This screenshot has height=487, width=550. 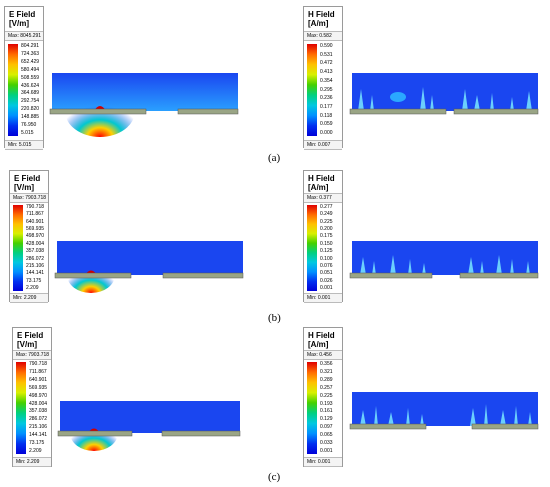 What do you see at coordinates (326, 106) in the screenshot?
I see `scale-tick-label: 0.177` at bounding box center [326, 106].